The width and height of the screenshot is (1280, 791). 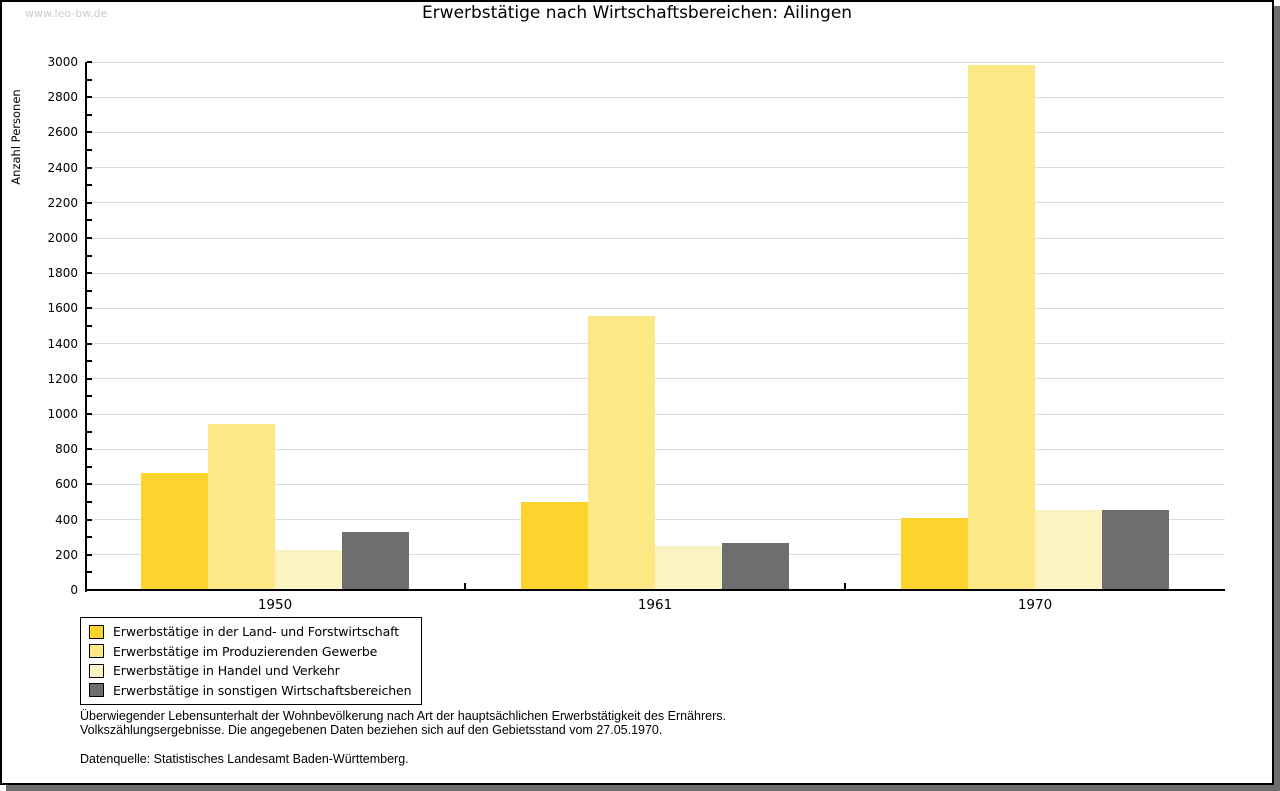 What do you see at coordinates (66, 449) in the screenshot?
I see `y-tick-label: 800` at bounding box center [66, 449].